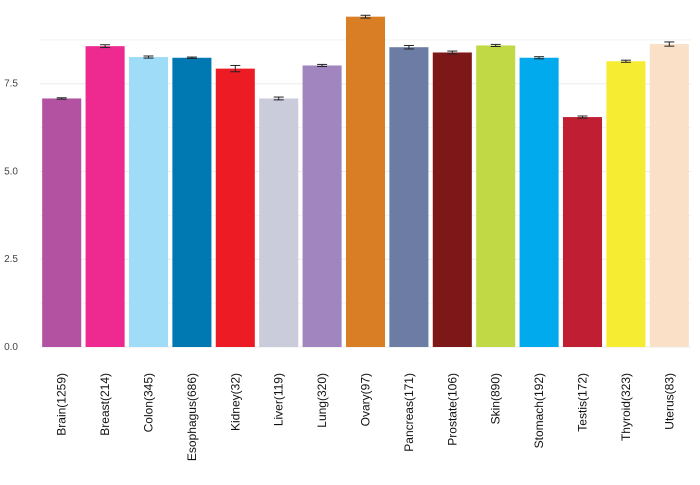  What do you see at coordinates (62, 404) in the screenshot?
I see `x-tick-label: Brain(1259)` at bounding box center [62, 404].